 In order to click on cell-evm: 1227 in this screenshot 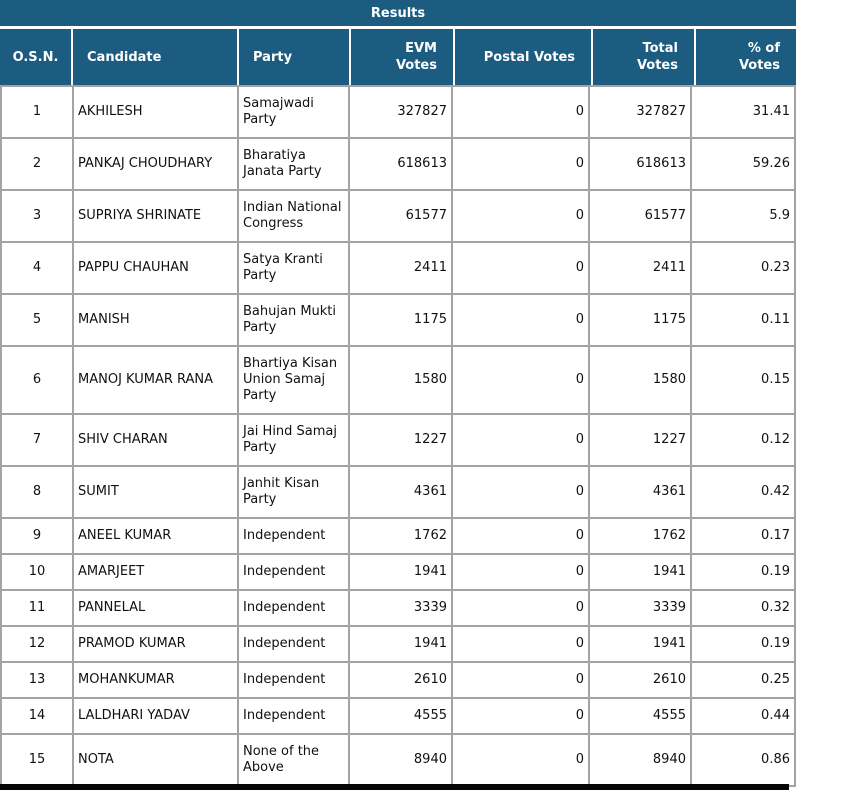, I will do `click(400, 440)`.